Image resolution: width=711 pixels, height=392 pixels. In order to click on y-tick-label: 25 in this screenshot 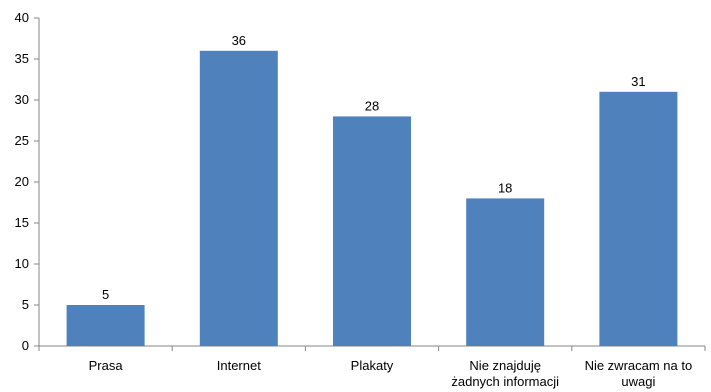, I will do `click(22, 140)`.